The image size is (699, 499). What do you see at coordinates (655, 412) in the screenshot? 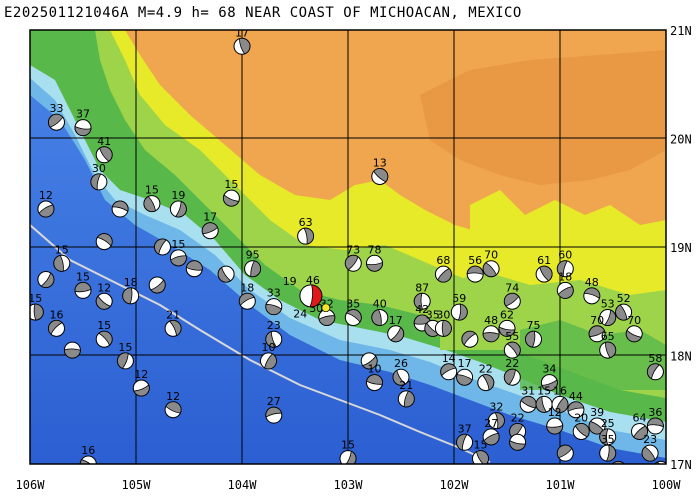
I see `depth-label: 36` at bounding box center [655, 412].